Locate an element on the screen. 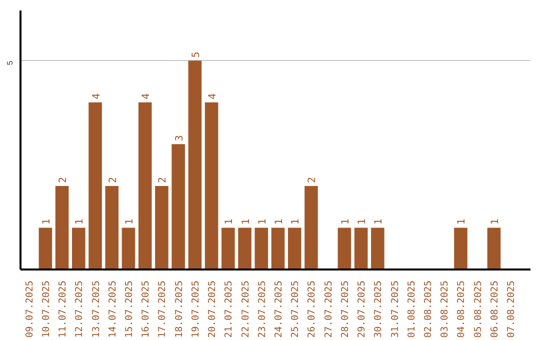 The width and height of the screenshot is (540, 340). x-tick-label: 05.08.2025 is located at coordinates (478, 309).